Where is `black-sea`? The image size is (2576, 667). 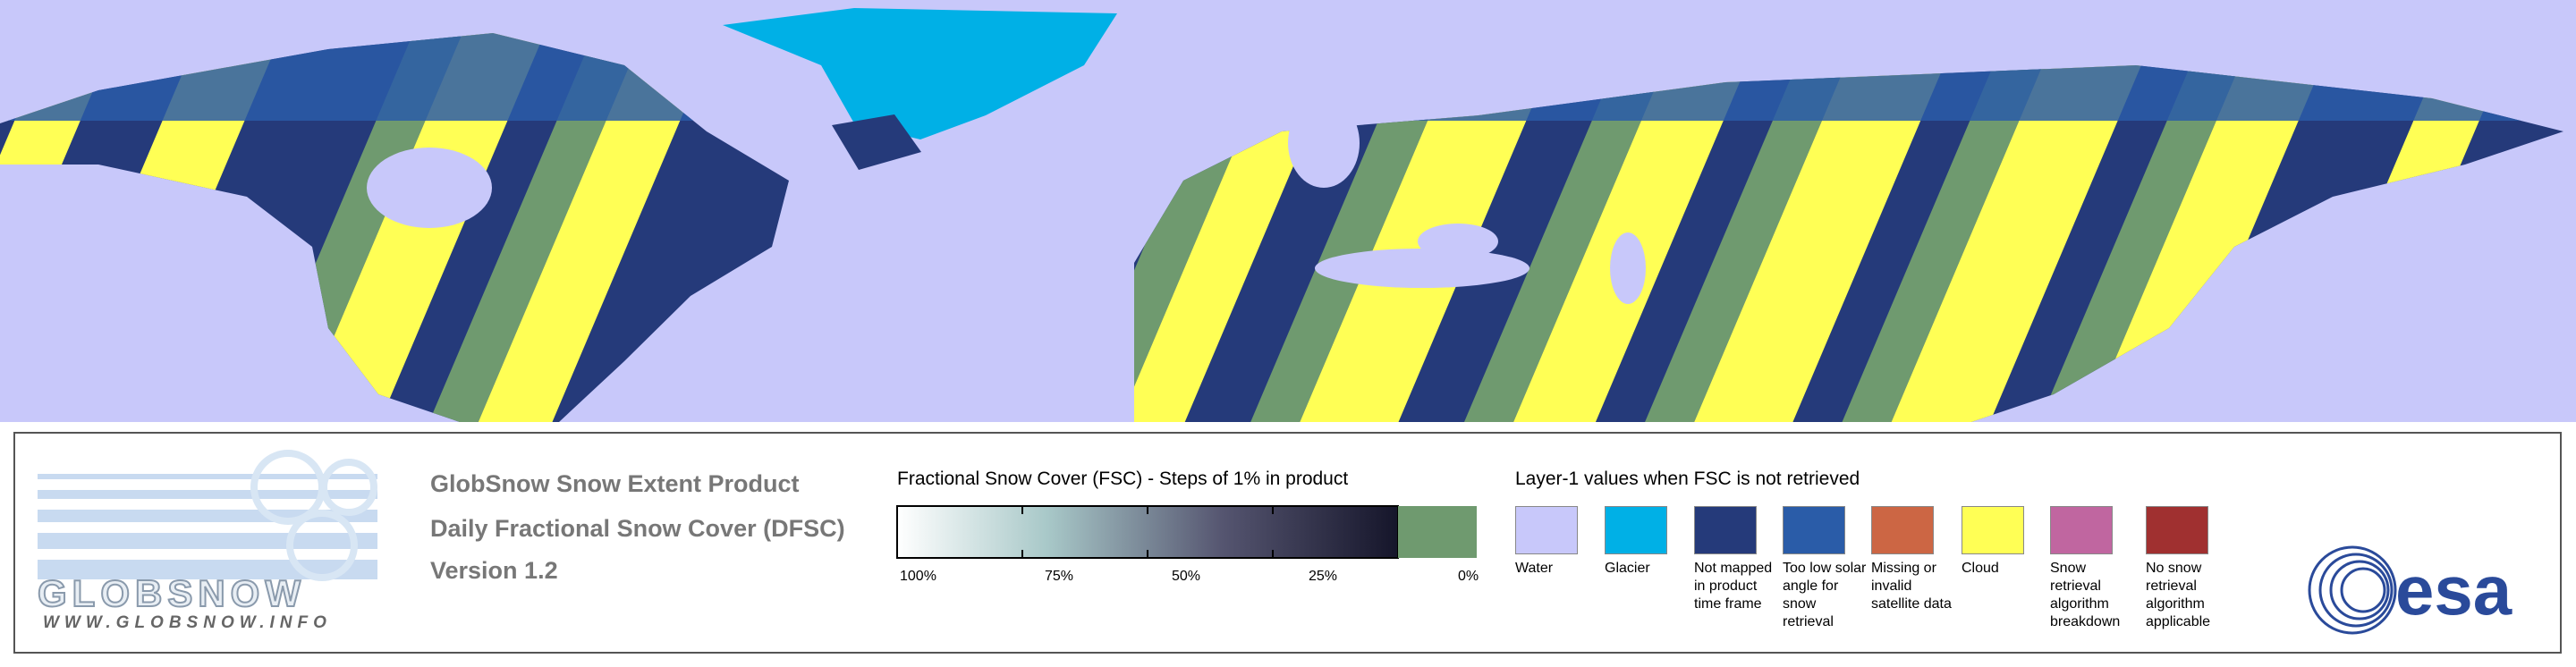 black-sea is located at coordinates (1458, 242).